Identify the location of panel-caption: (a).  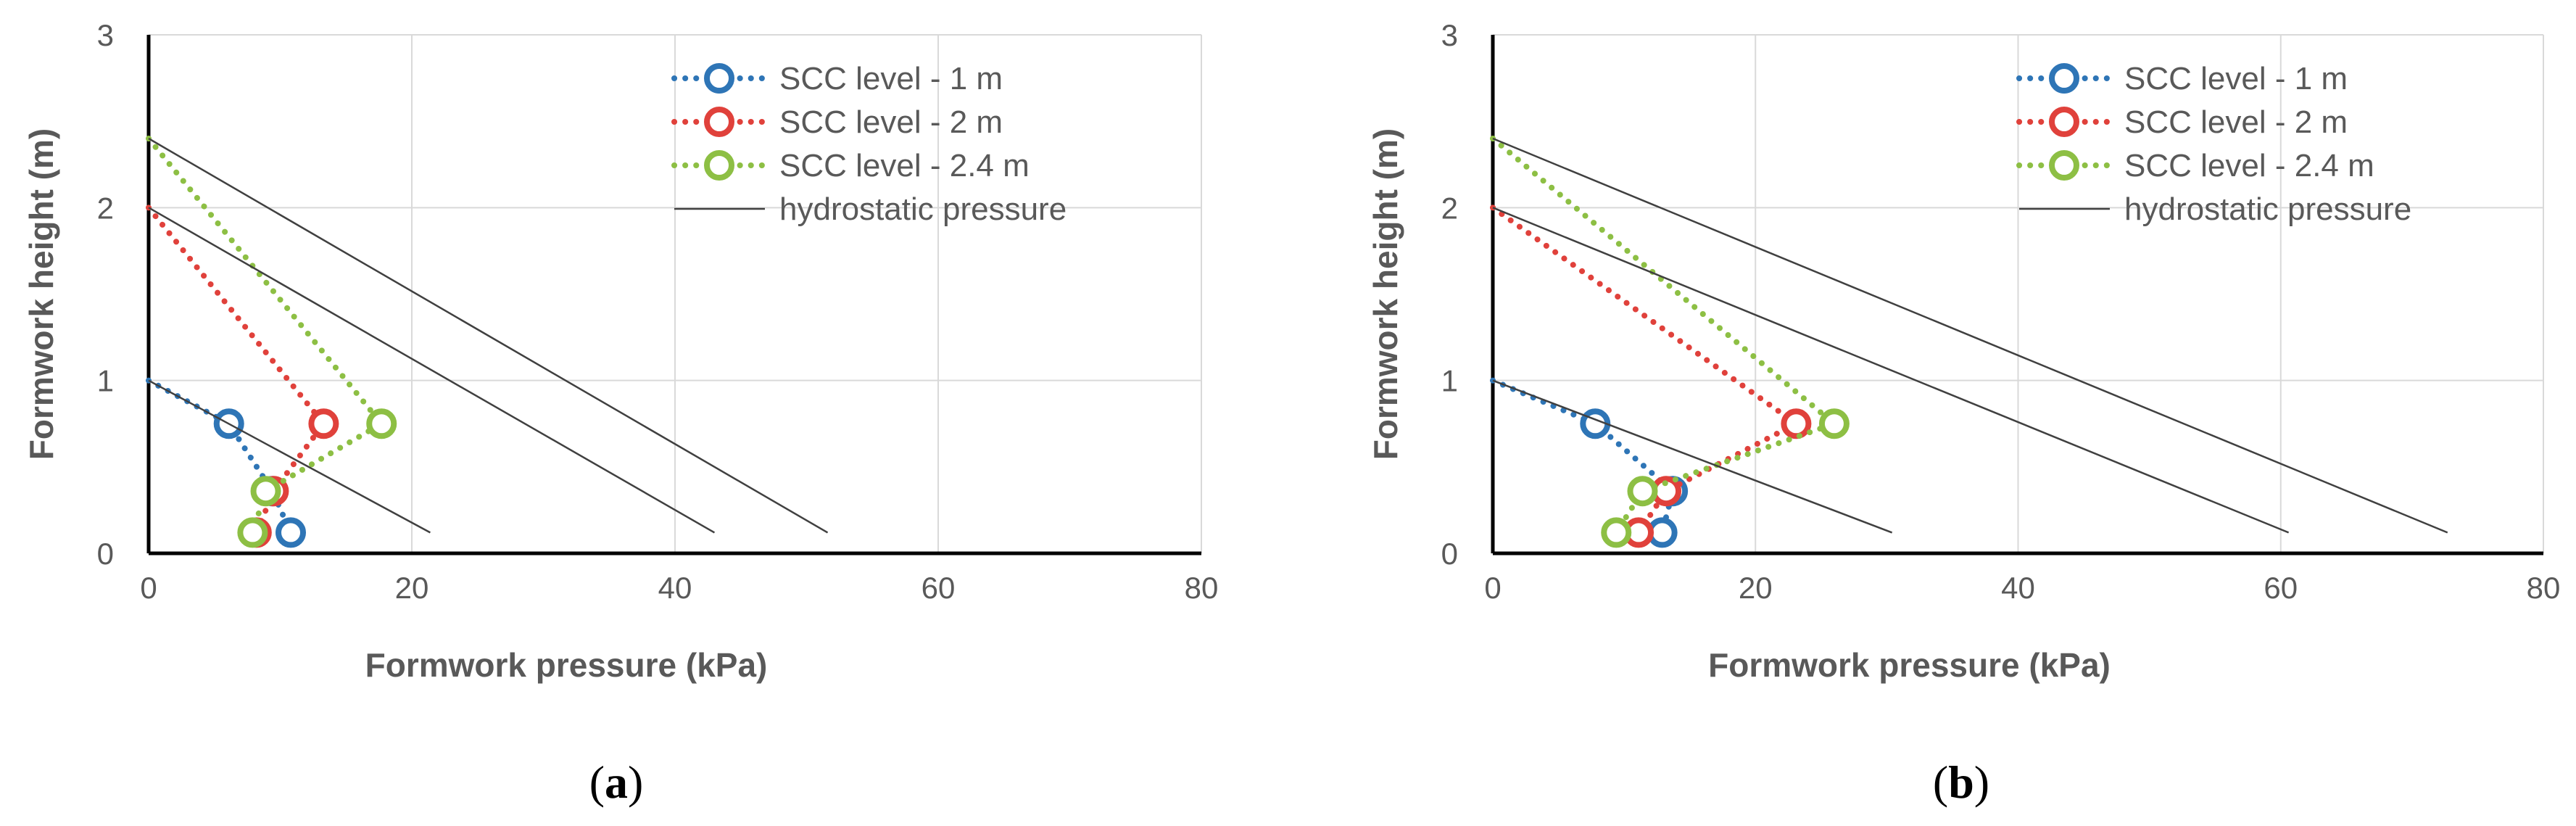
(616, 782).